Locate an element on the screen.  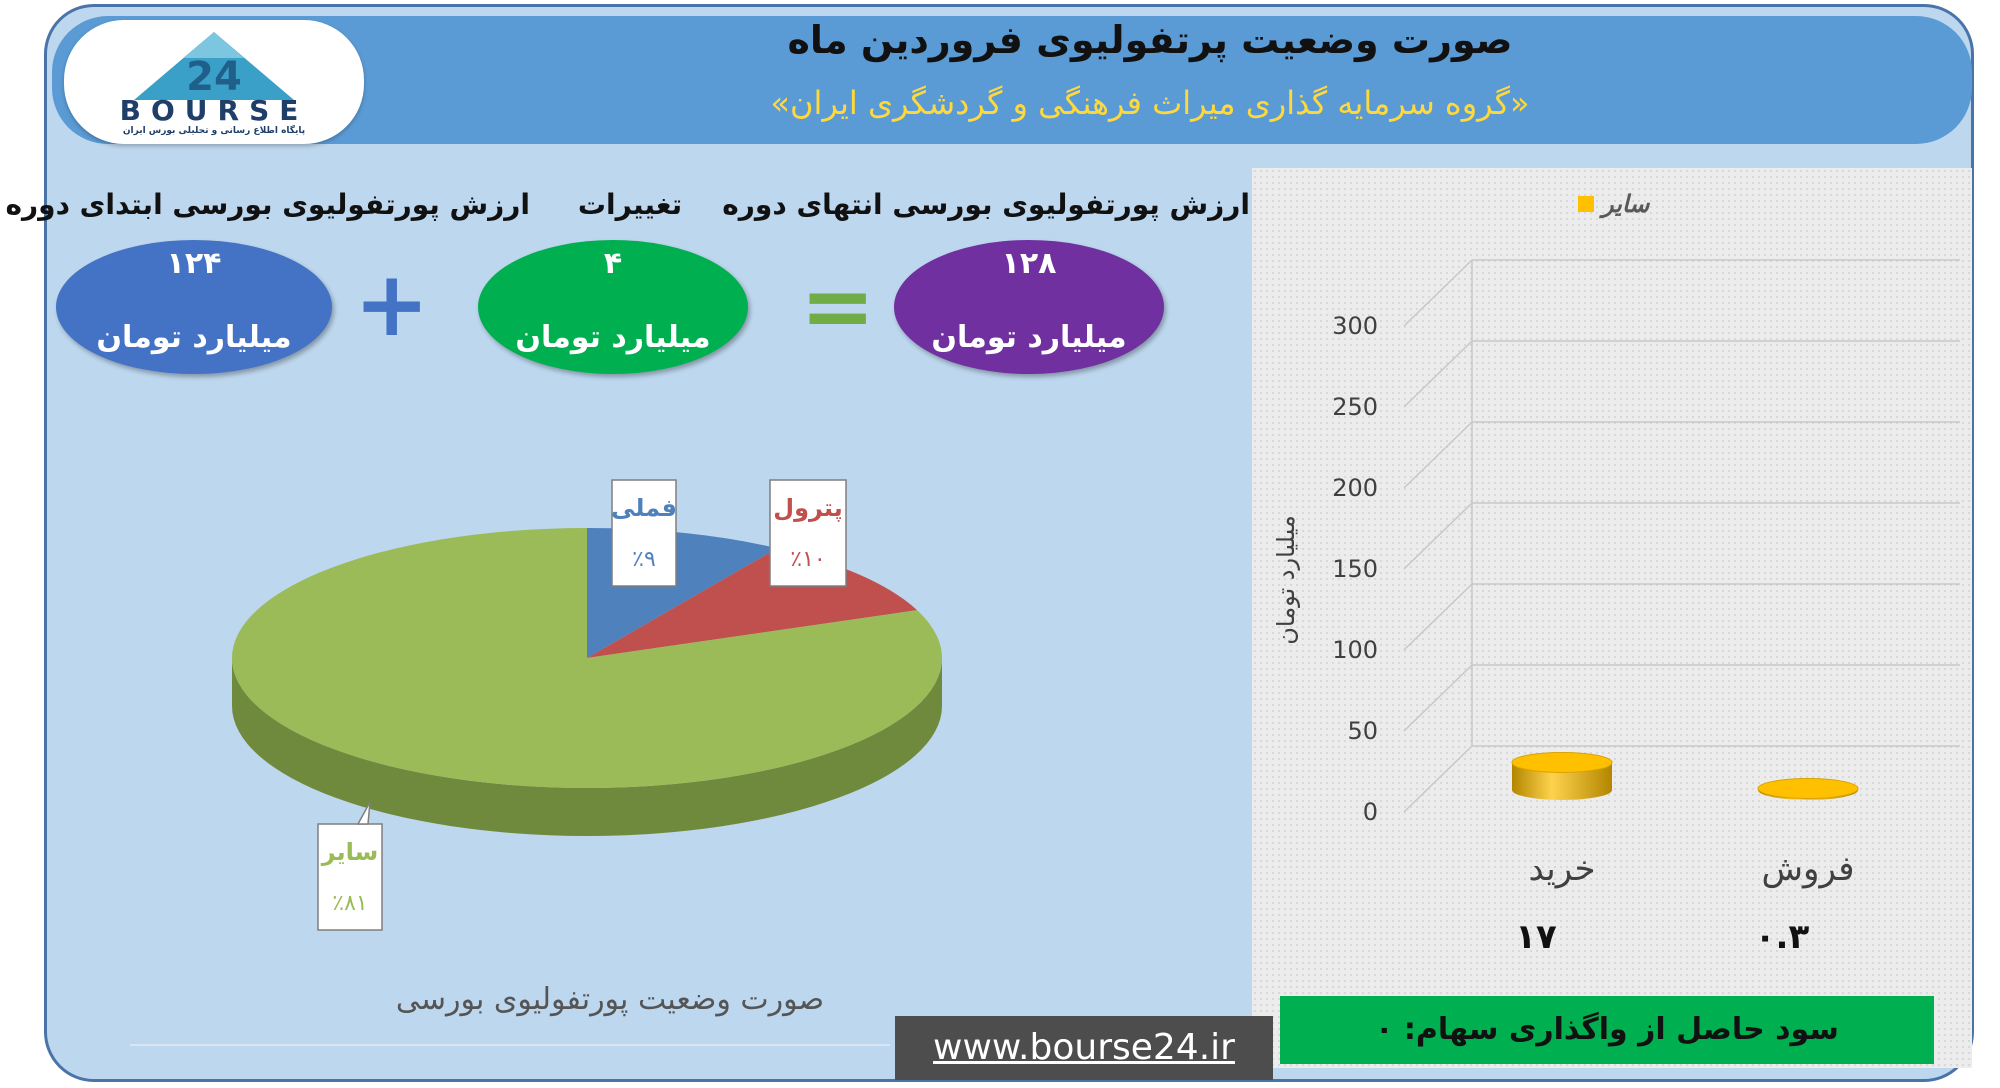
change-value-ellipse: ۴ میلیارد تومان is located at coordinates (613, 307).